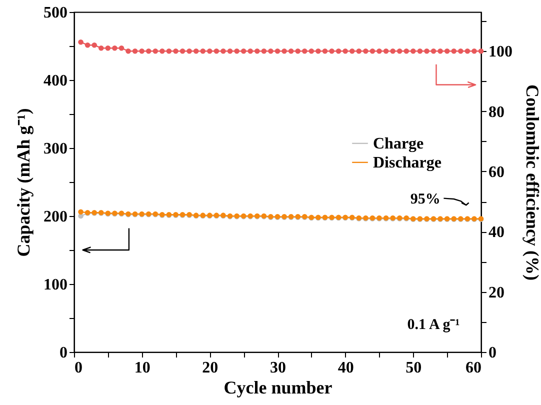 This screenshot has width=541, height=405. I want to click on annotation: 0.1 A g⁻¹, so click(433, 325).